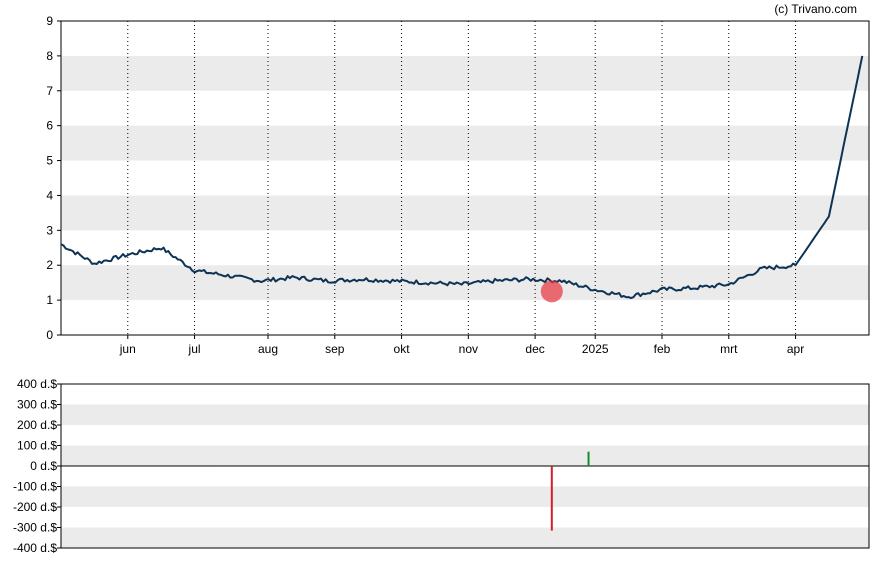 This screenshot has width=888, height=565. Describe the element at coordinates (534, 349) in the screenshot. I see `x-tick-label: dec` at that location.